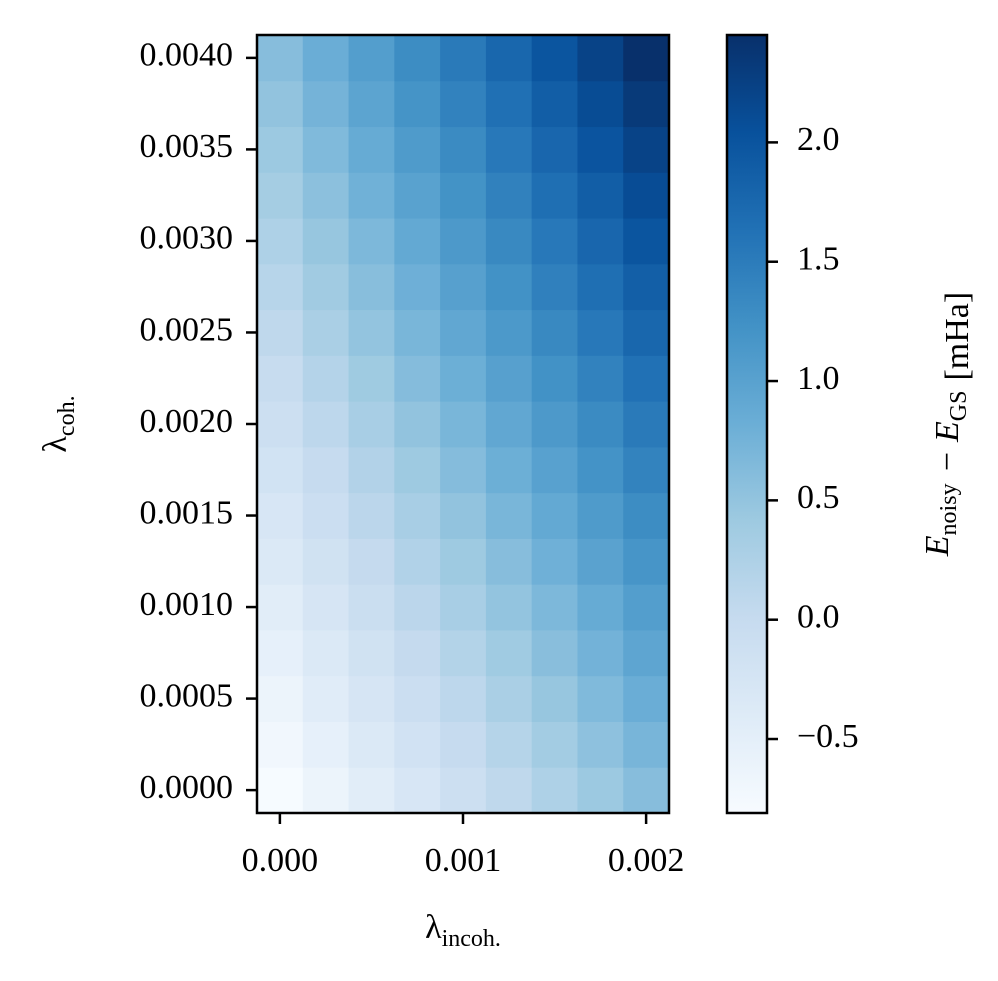 The image size is (998, 981). Describe the element at coordinates (937, 546) in the screenshot. I see `colorbar-label-part: E` at that location.